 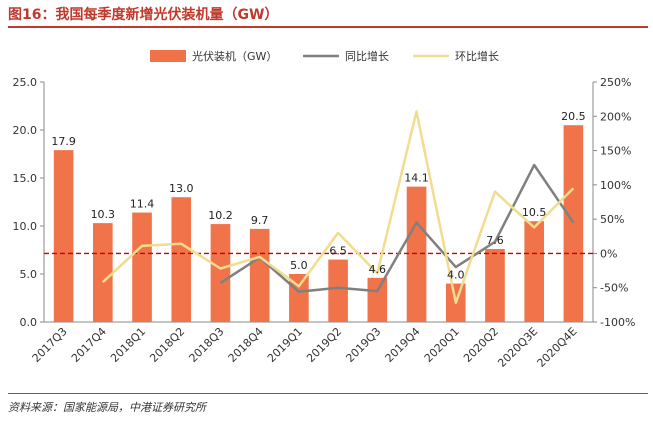 I want to click on source-rule, so click(x=328, y=393).